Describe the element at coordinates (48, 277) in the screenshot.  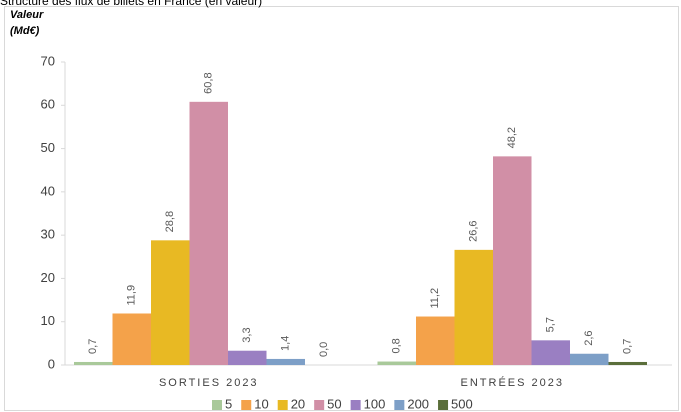
I see `y-tick-label: 20` at that location.